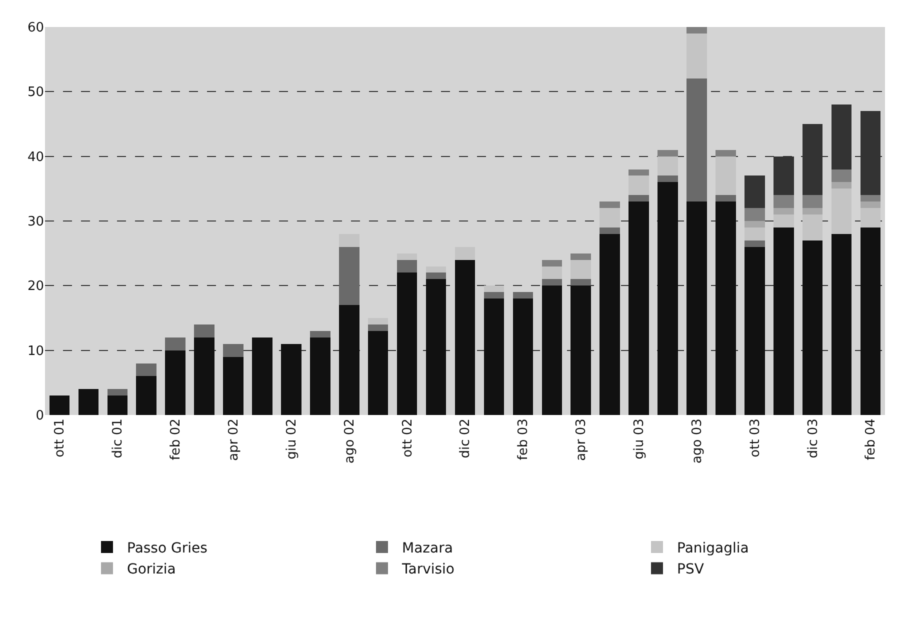  Describe the element at coordinates (755, 438) in the screenshot. I see `x-tick-label: ott 03` at that location.